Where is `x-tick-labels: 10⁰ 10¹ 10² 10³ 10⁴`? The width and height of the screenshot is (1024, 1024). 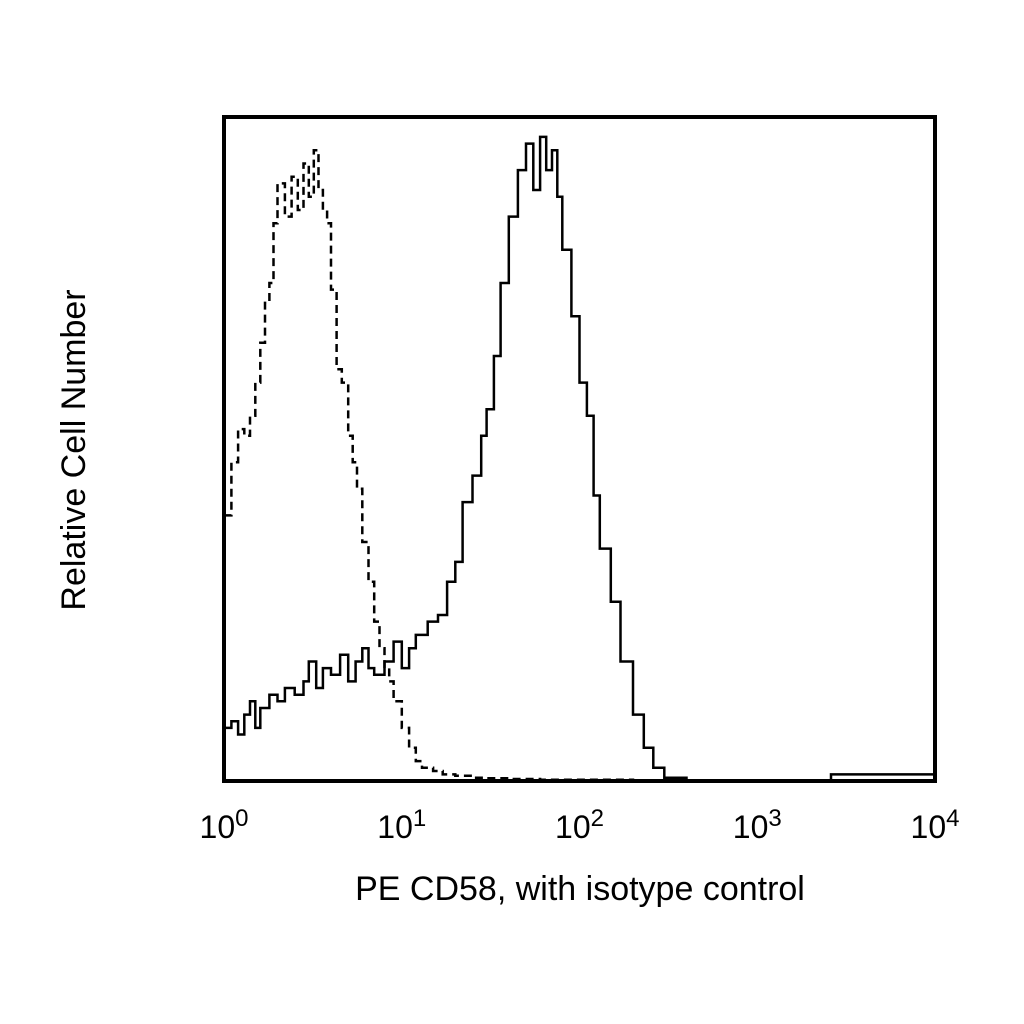
x-tick-labels: 10⁰ 10¹ 10² 10³ 10⁴ is located at coordinates (580, 825).